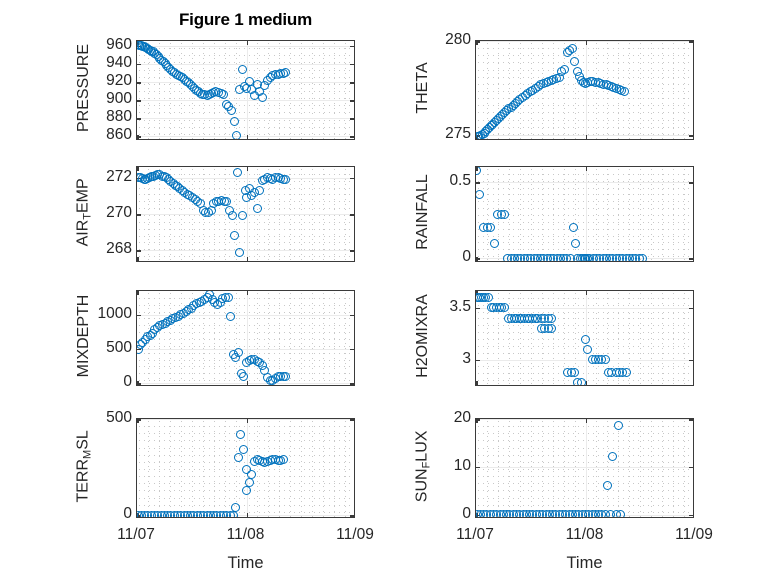 This screenshot has height=583, width=778. I want to click on y-tick-label: 3, so click(466, 358).